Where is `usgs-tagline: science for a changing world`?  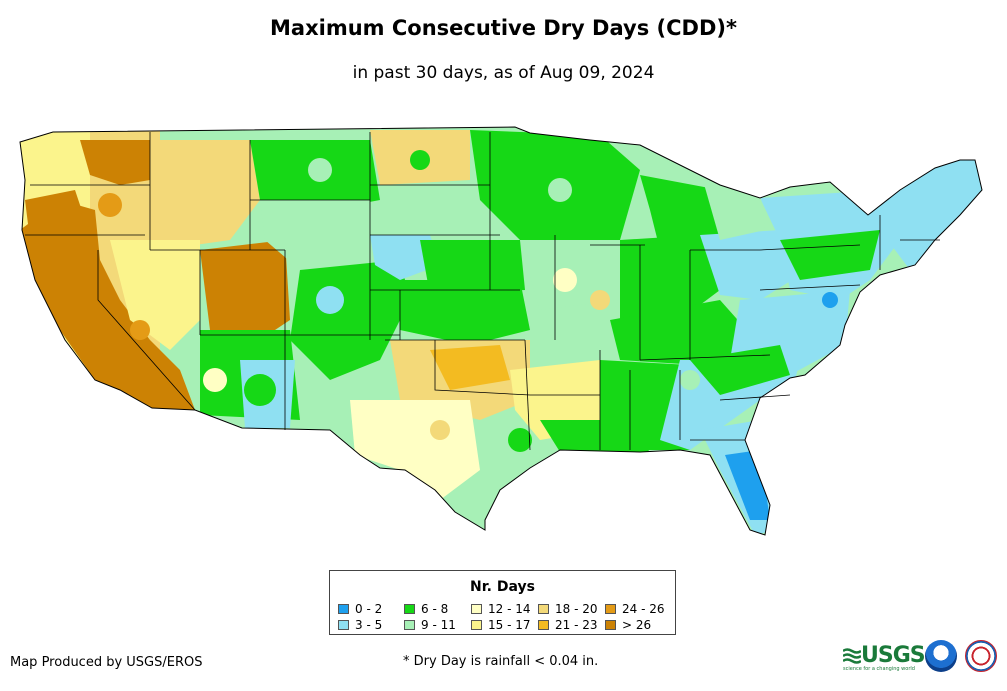
usgs-tagline: science for a changing world is located at coordinates (879, 669).